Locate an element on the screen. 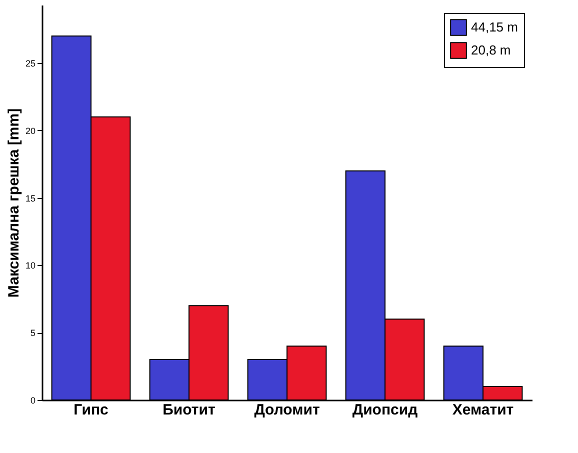 The height and width of the screenshot is (453, 578). y-tick-label: 10 is located at coordinates (30, 265).